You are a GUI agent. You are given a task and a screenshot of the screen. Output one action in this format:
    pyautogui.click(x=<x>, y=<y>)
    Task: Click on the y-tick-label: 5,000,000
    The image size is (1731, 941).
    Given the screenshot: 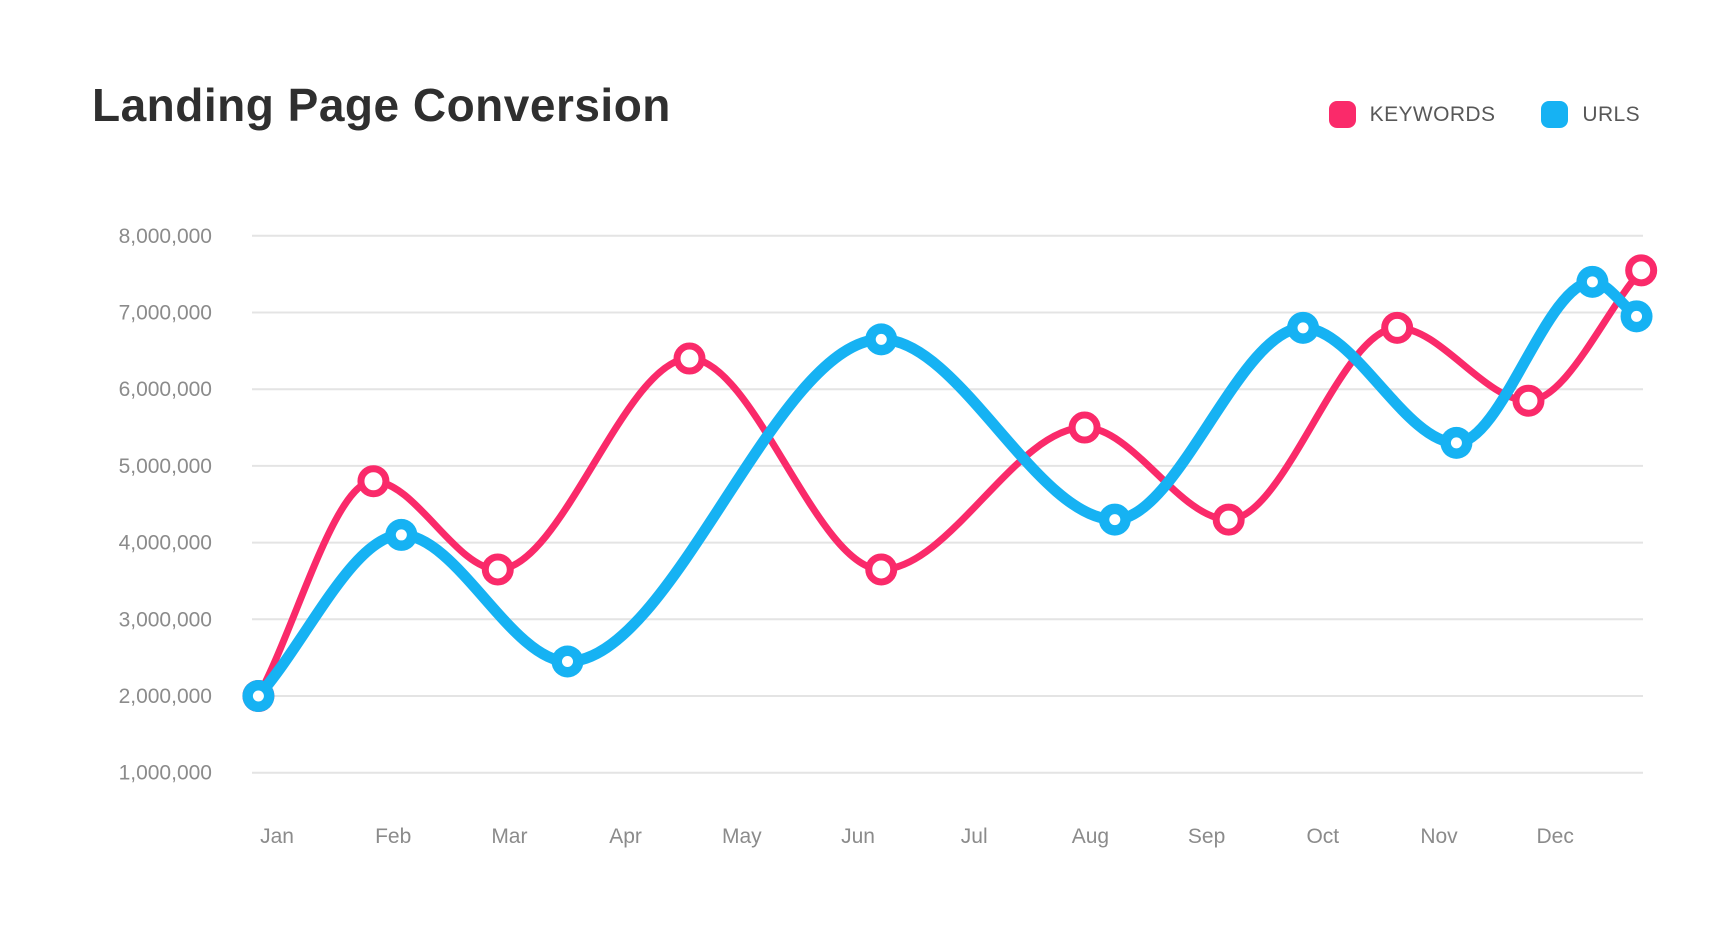 What is the action you would take?
    pyautogui.click(x=165, y=466)
    